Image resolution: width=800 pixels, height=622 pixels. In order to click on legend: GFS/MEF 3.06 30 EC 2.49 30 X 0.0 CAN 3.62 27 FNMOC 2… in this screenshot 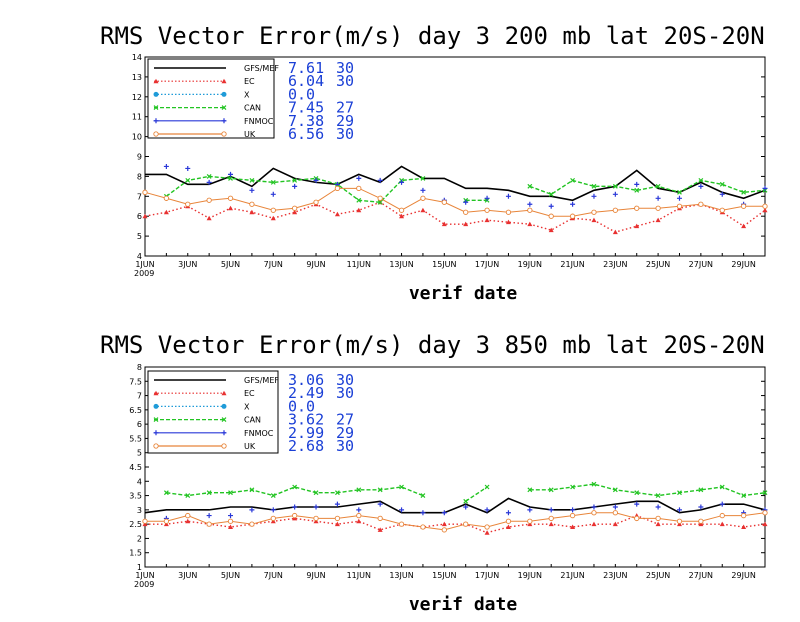, I will do `click(250, 412)`.